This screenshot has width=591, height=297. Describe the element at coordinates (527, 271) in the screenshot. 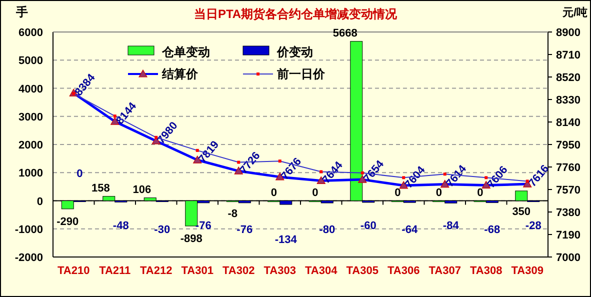

I see `x-tick-label: TA309` at that location.